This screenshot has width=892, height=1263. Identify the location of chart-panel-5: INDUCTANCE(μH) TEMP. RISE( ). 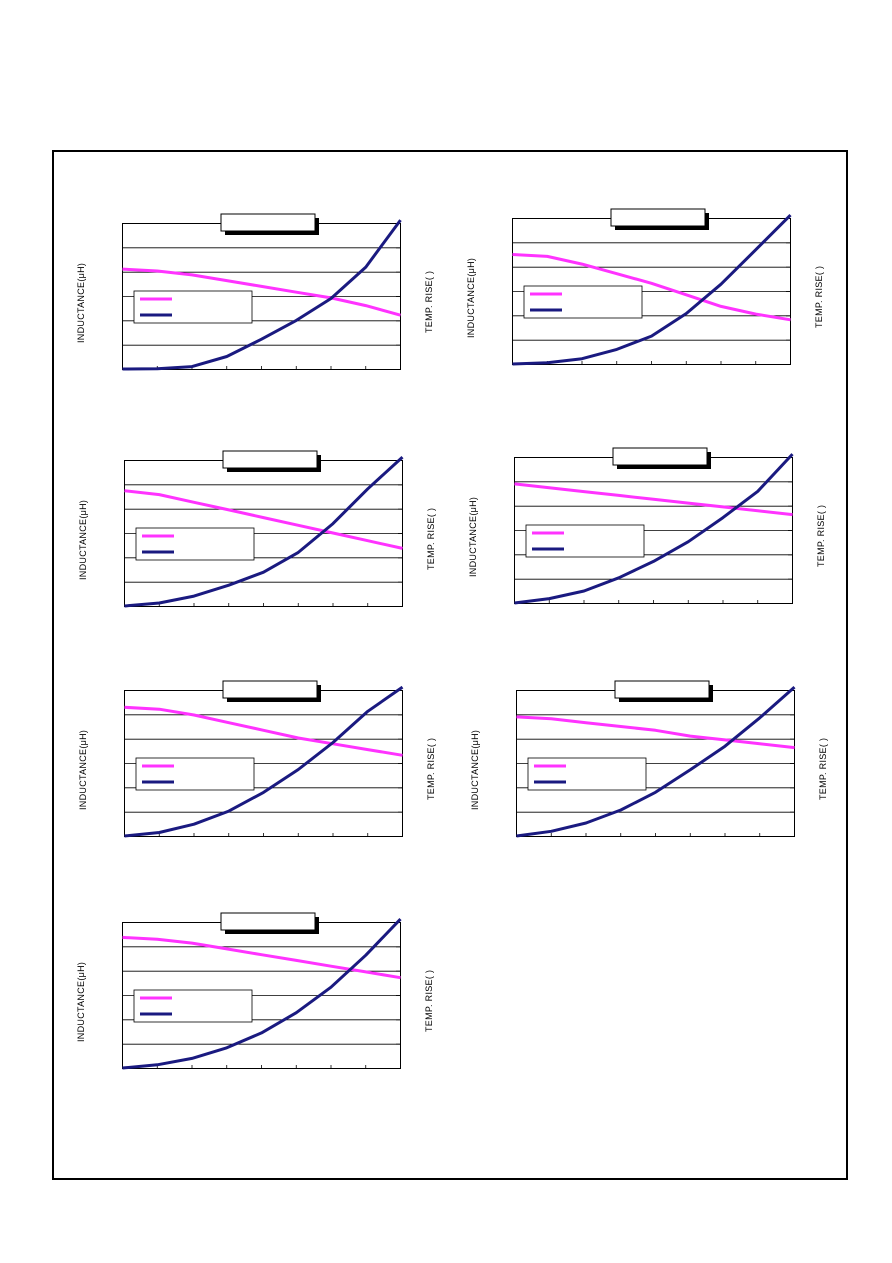
(245, 770).